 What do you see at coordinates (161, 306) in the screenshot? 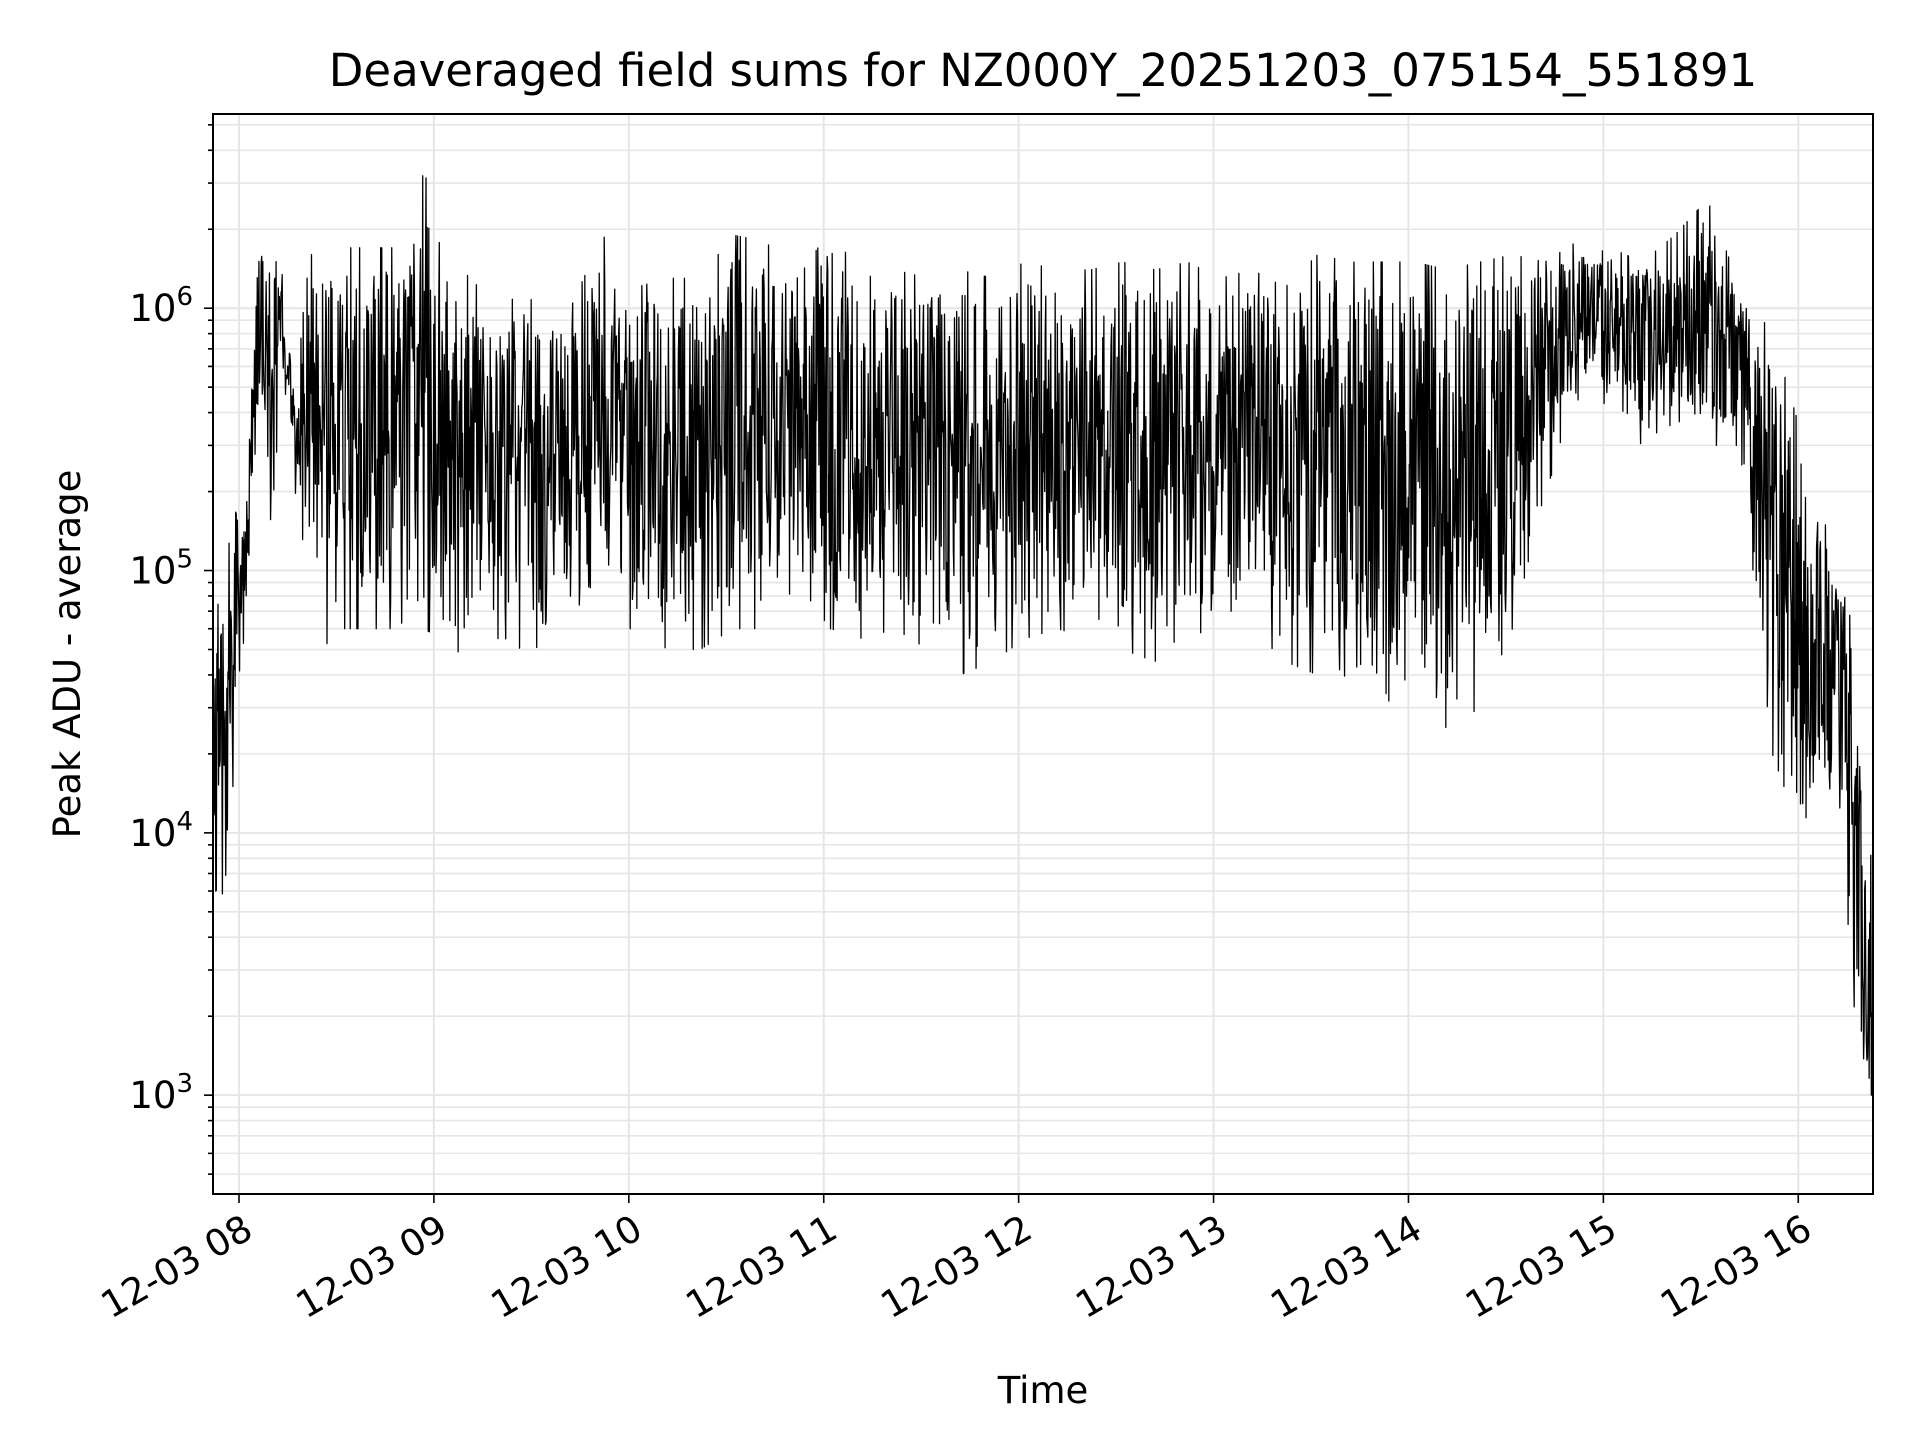
I see `y-tick-label: 106` at bounding box center [161, 306].